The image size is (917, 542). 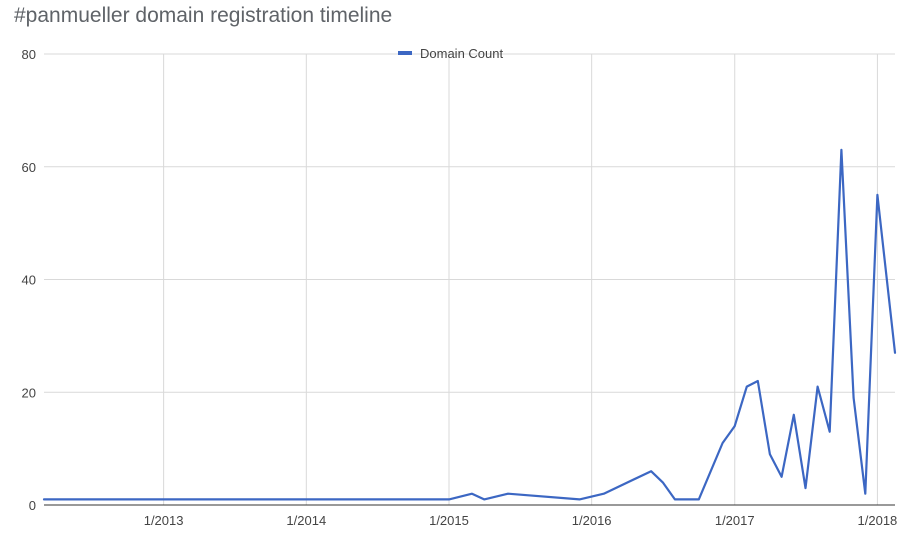 What do you see at coordinates (29, 392) in the screenshot?
I see `y-tick-label: 20` at bounding box center [29, 392].